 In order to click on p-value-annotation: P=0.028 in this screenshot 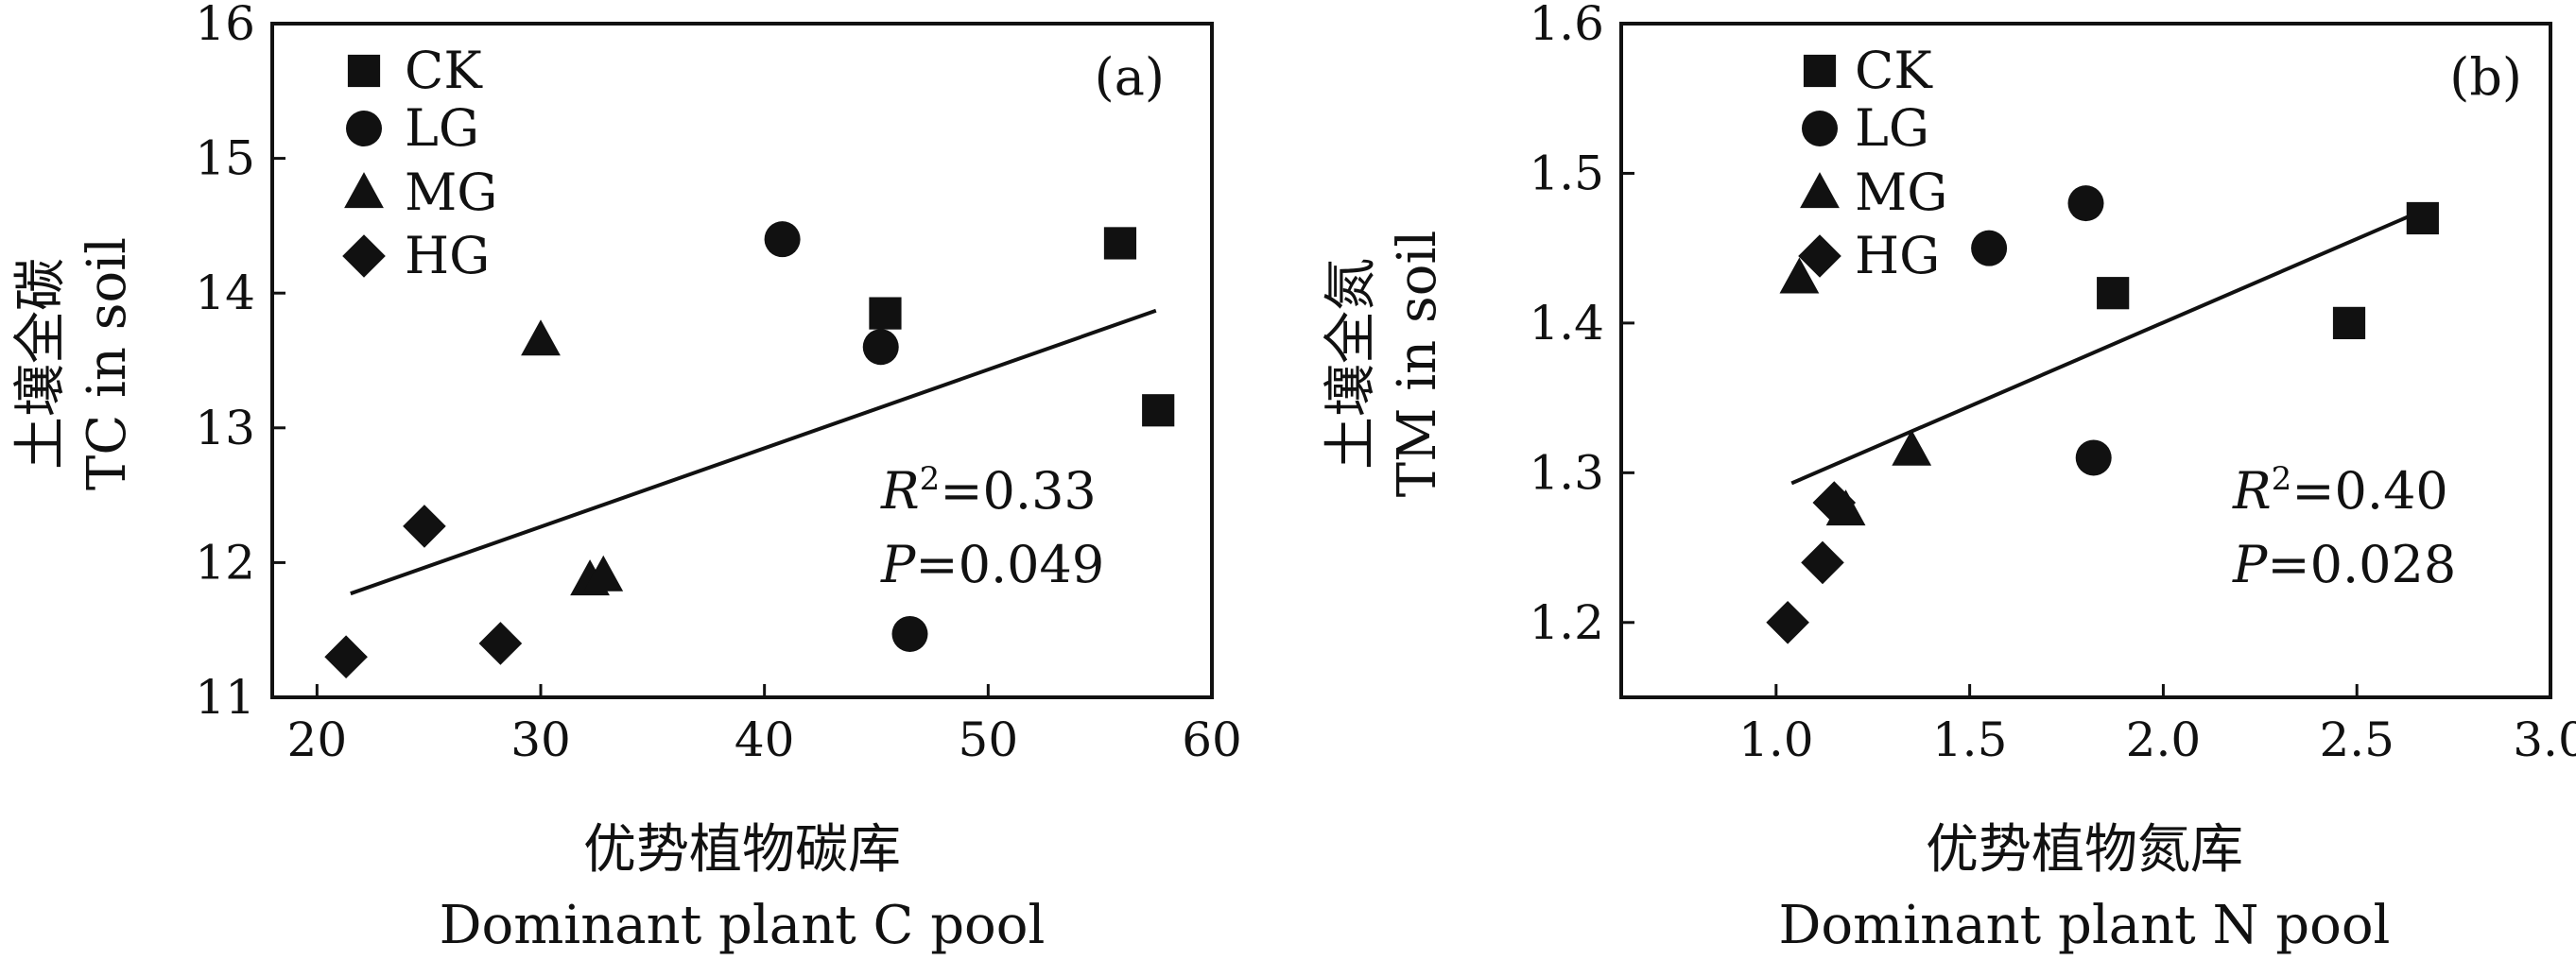, I will do `click(2344, 564)`.